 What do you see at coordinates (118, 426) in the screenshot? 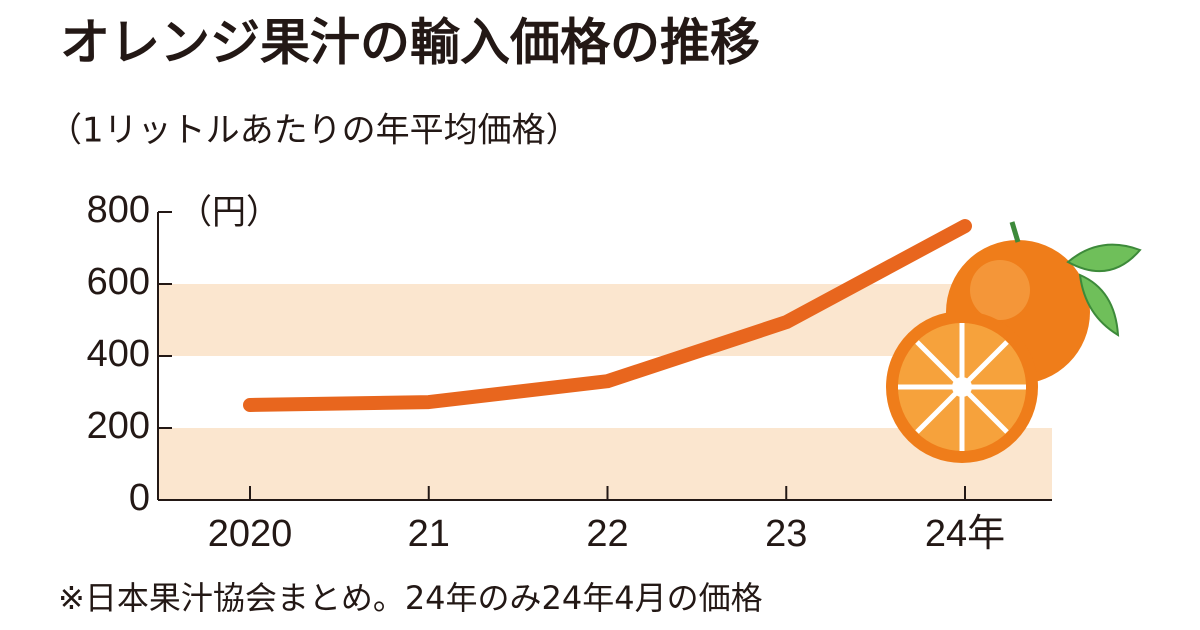
I see `y-tick-label: 200` at bounding box center [118, 426].